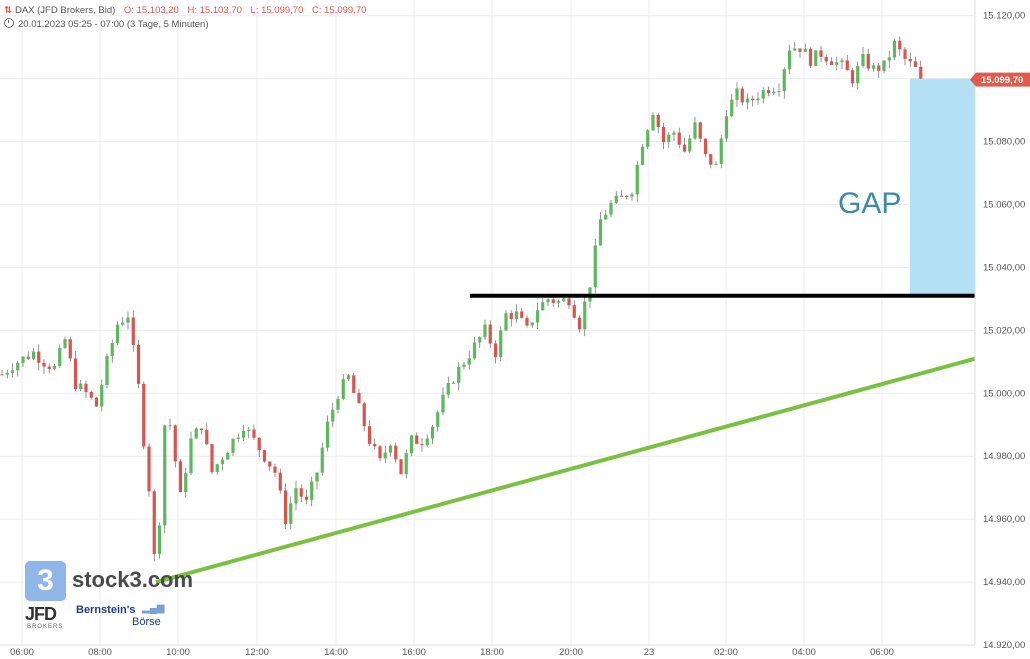  Describe the element at coordinates (153, 608) in the screenshot. I see `bars-icon: ▂▄▆` at that location.